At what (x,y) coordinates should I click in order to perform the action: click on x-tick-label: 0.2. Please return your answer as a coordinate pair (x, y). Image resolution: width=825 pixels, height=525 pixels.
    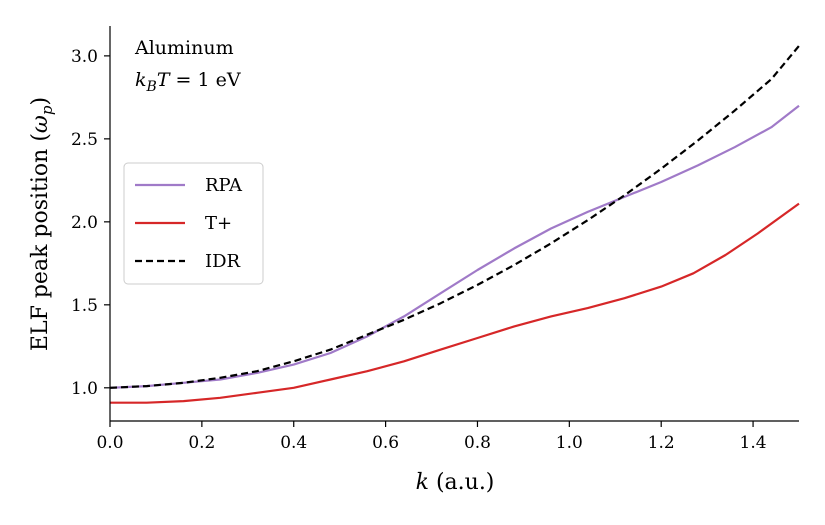
    Looking at the image, I should click on (201, 443).